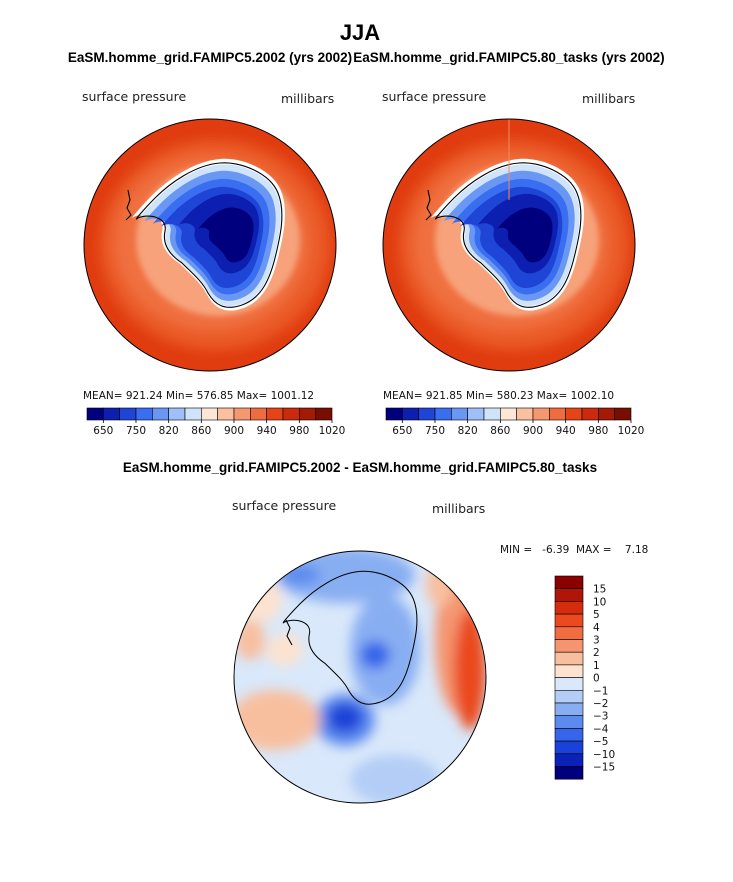 The width and height of the screenshot is (733, 882). Describe the element at coordinates (498, 396) in the screenshot. I see `panel-2-stats: MEAN= 921.85 Min= 580.23 Max= 1002.10` at that location.